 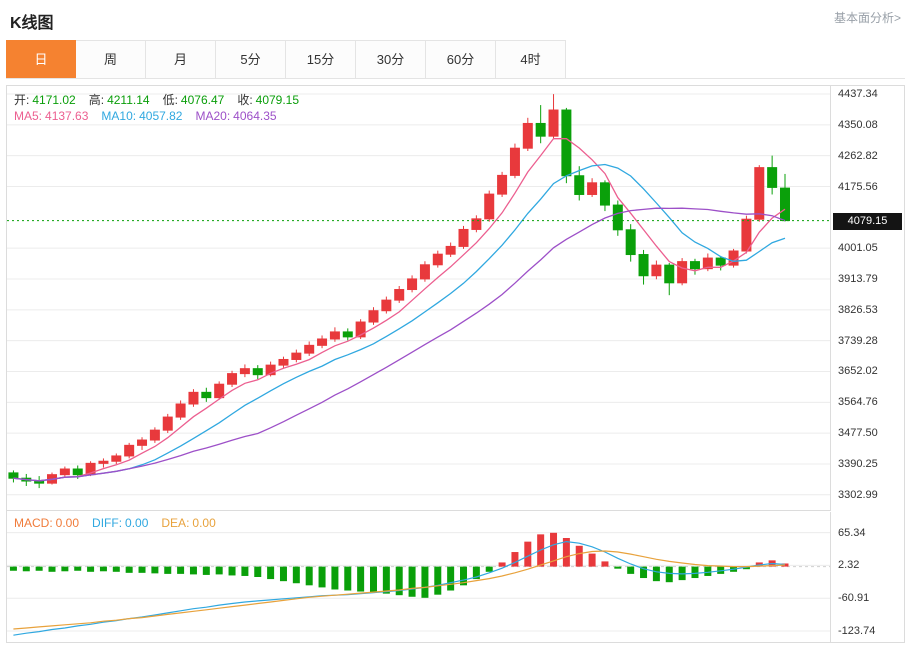 I want to click on ma-info-row: MA5: 4137.63 MA10: 4057.82 MA20: 4064.35, so click(x=152, y=116).